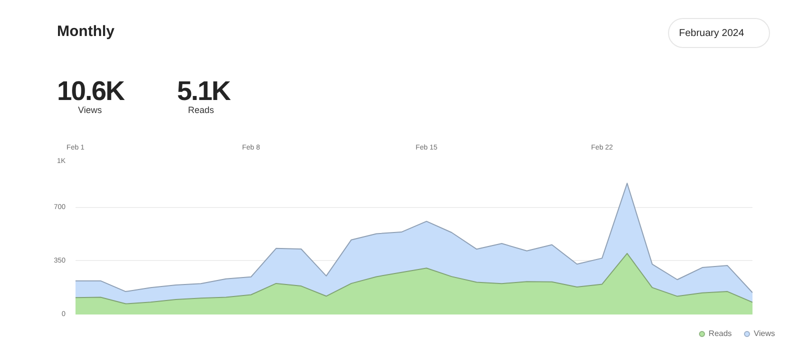 This screenshot has width=800, height=344. Describe the element at coordinates (85, 32) in the screenshot. I see `chart-title: Monthly` at that location.